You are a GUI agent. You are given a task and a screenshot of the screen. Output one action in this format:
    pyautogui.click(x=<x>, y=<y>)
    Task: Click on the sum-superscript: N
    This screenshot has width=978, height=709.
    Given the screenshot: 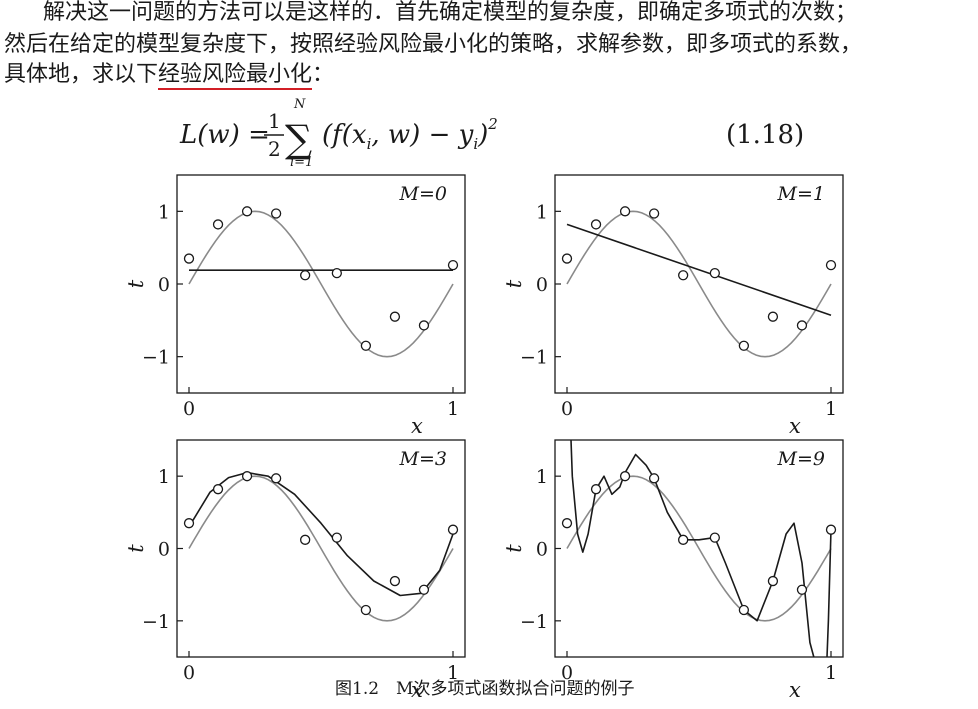 What is the action you would take?
    pyautogui.click(x=299, y=104)
    